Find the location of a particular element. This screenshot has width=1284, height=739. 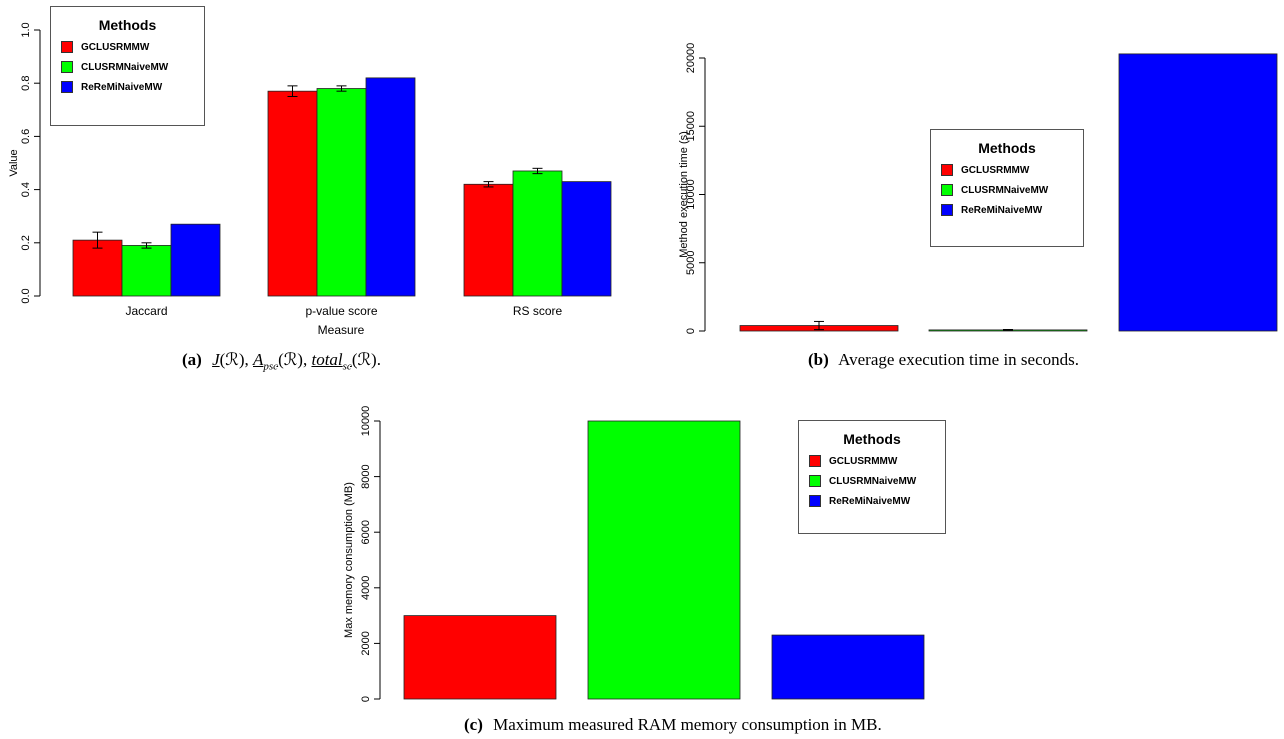

y-tick-label: 0.8 is located at coordinates (26, 83).